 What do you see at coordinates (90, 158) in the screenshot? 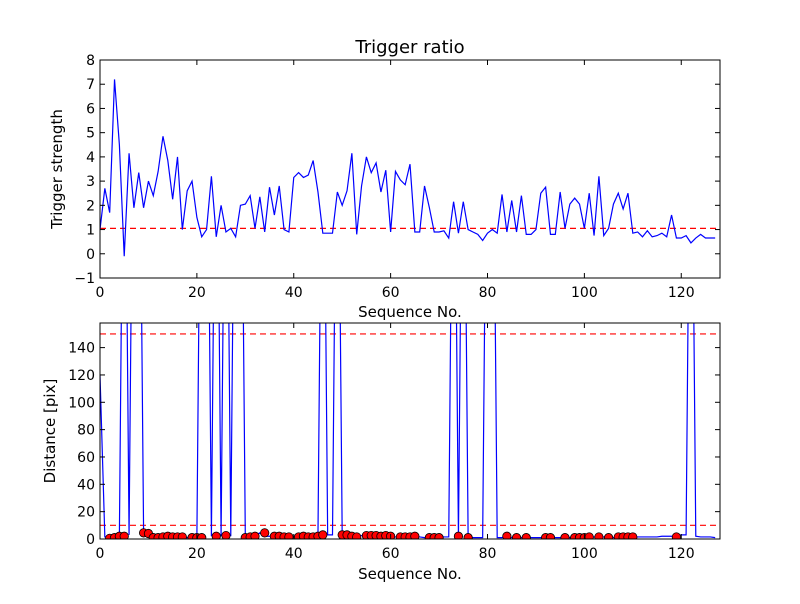
I see `y-tick-label: 4` at bounding box center [90, 158].